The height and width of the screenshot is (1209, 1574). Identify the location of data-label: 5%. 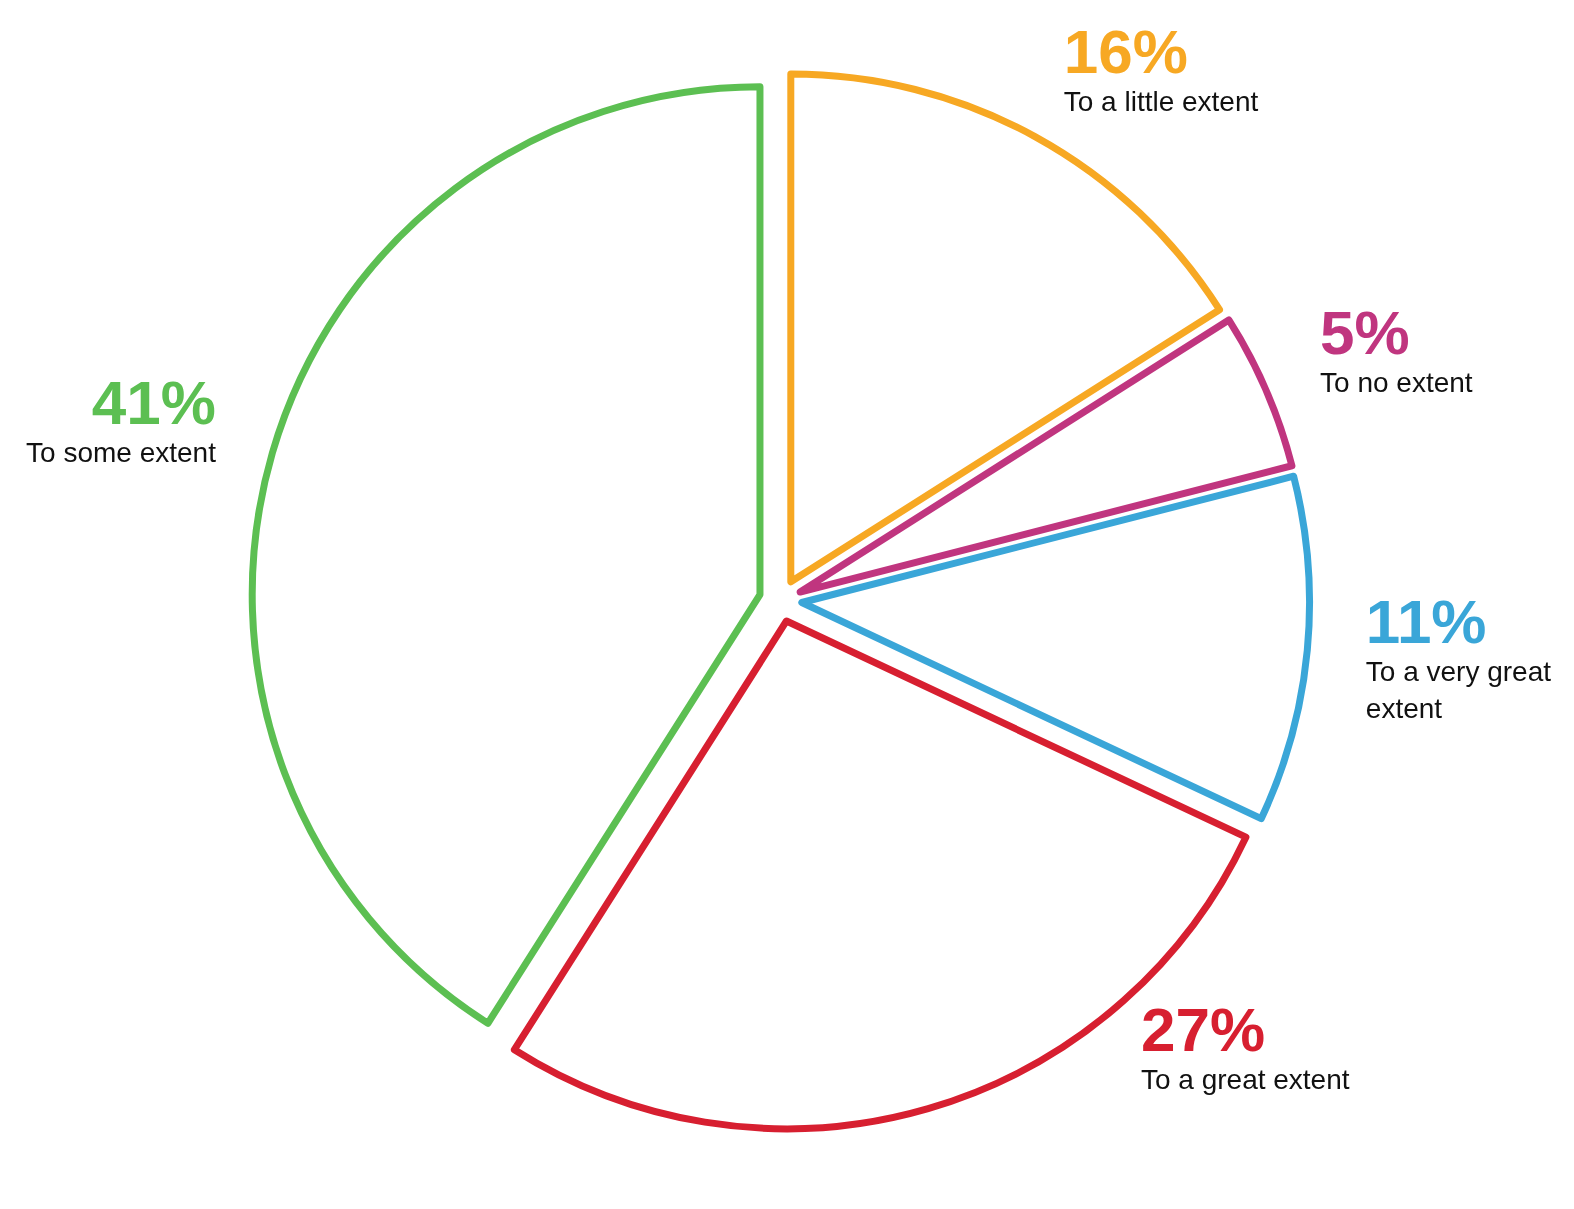
(1365, 333).